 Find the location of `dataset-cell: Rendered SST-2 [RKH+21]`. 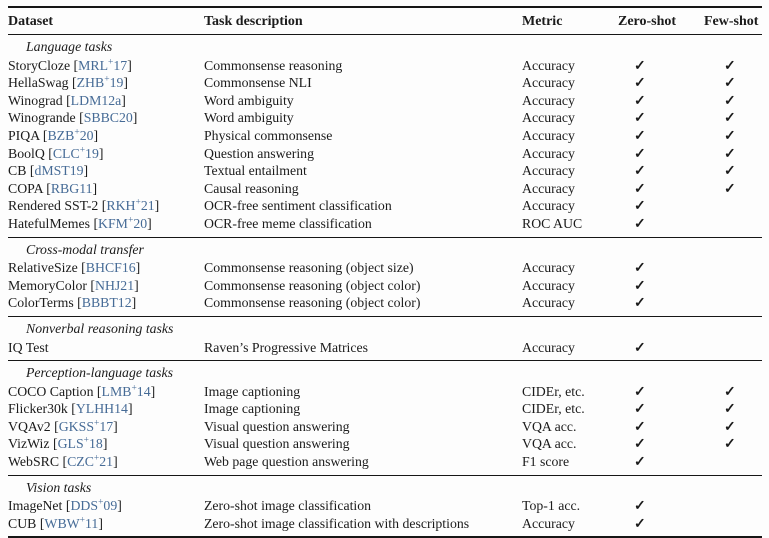

dataset-cell: Rendered SST-2 [RKH+21] is located at coordinates (84, 205).